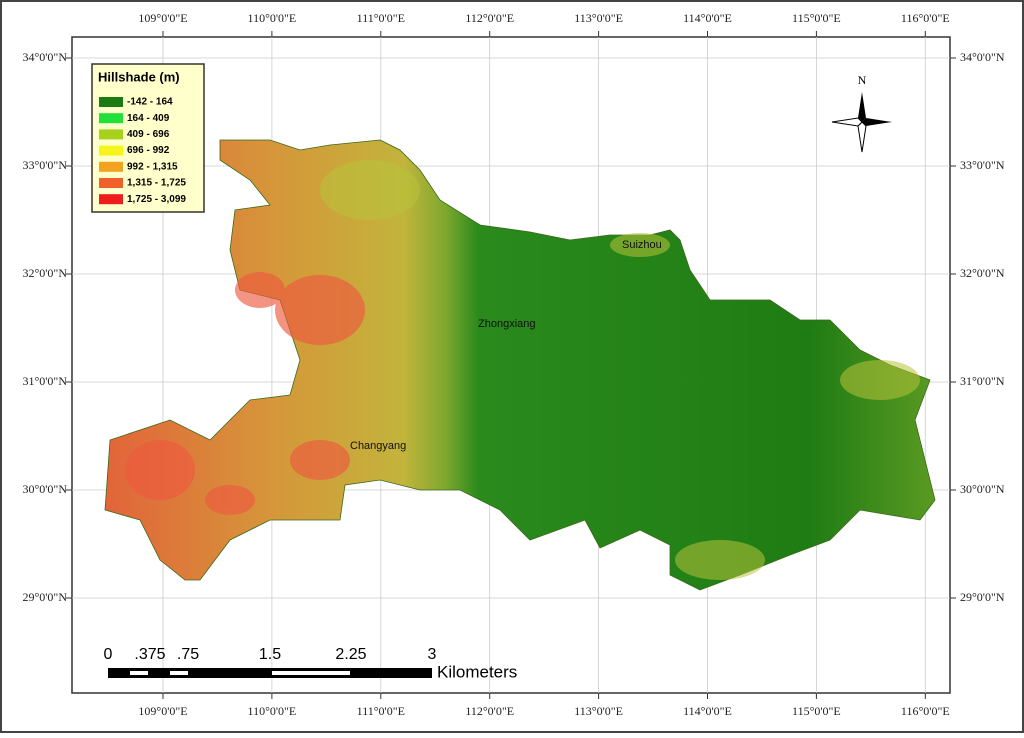  I want to click on legend-label: 696 - 992, so click(148, 150).